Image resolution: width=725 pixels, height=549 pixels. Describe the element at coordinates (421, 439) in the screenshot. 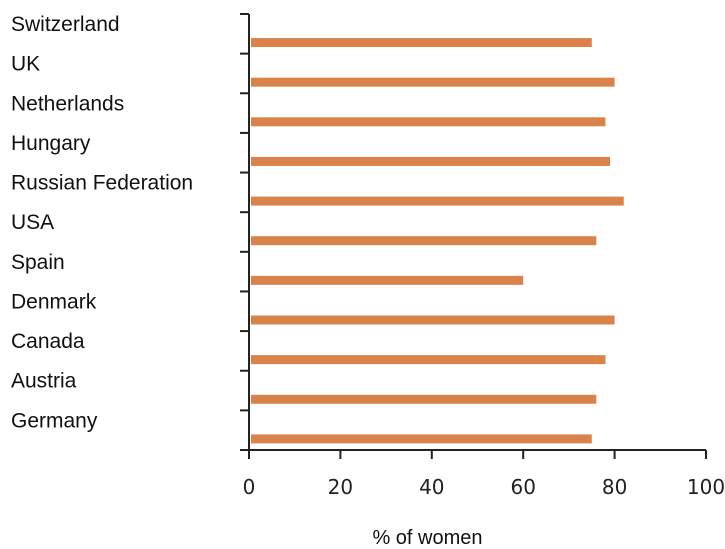

I see `bar-germany` at that location.